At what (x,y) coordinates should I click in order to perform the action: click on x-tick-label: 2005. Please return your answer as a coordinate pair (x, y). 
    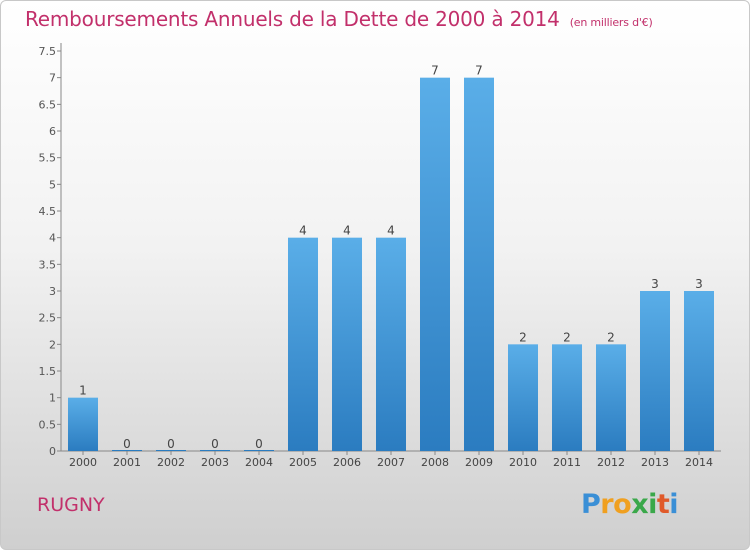
    Looking at the image, I should click on (303, 462).